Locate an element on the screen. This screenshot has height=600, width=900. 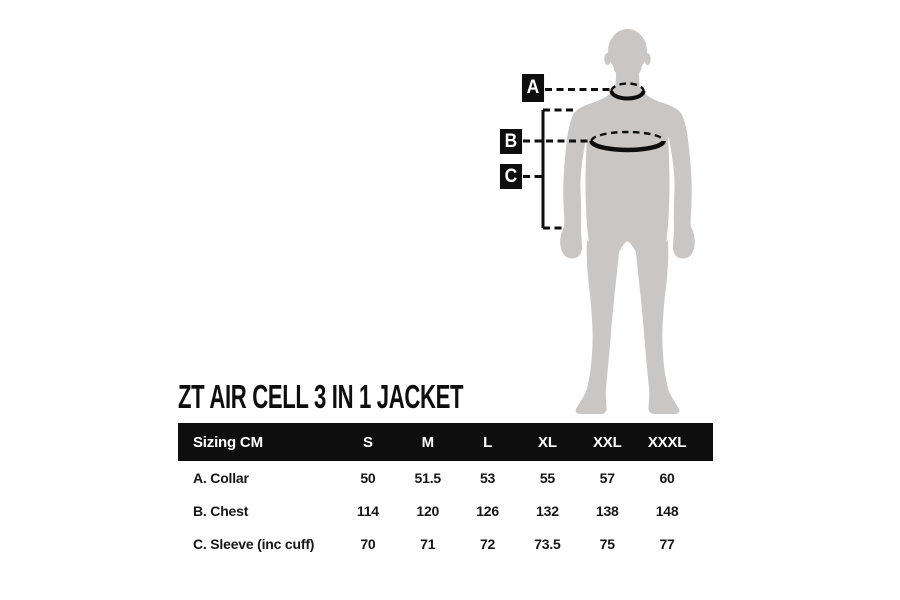
table-cell: 53 is located at coordinates (487, 477).